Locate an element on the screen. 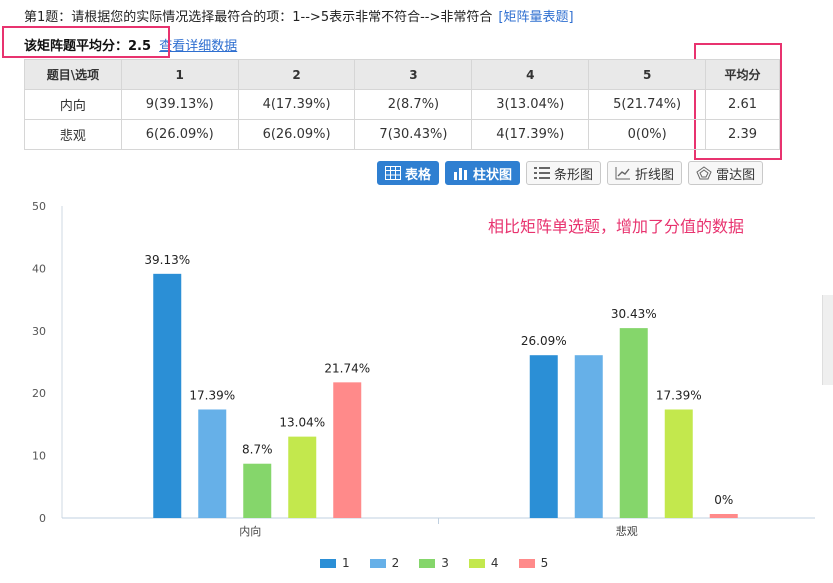  chart-type-toolbar: 表格 柱状图 条形图 折线图 雷达图 is located at coordinates (570, 173).